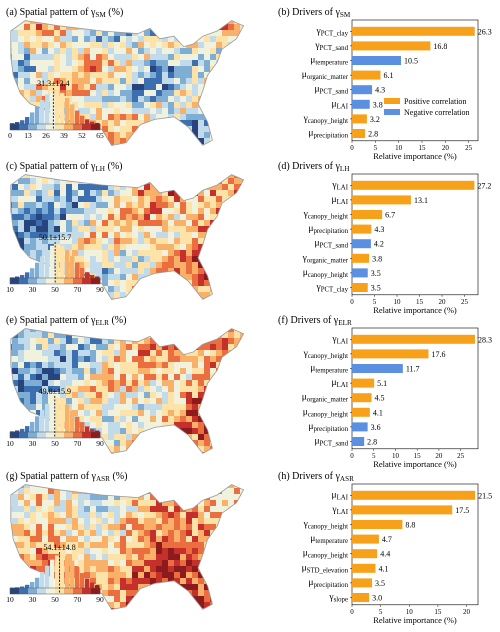 The height and width of the screenshot is (632, 500). I want to click on bar-value-label: 11.7, so click(413, 369).